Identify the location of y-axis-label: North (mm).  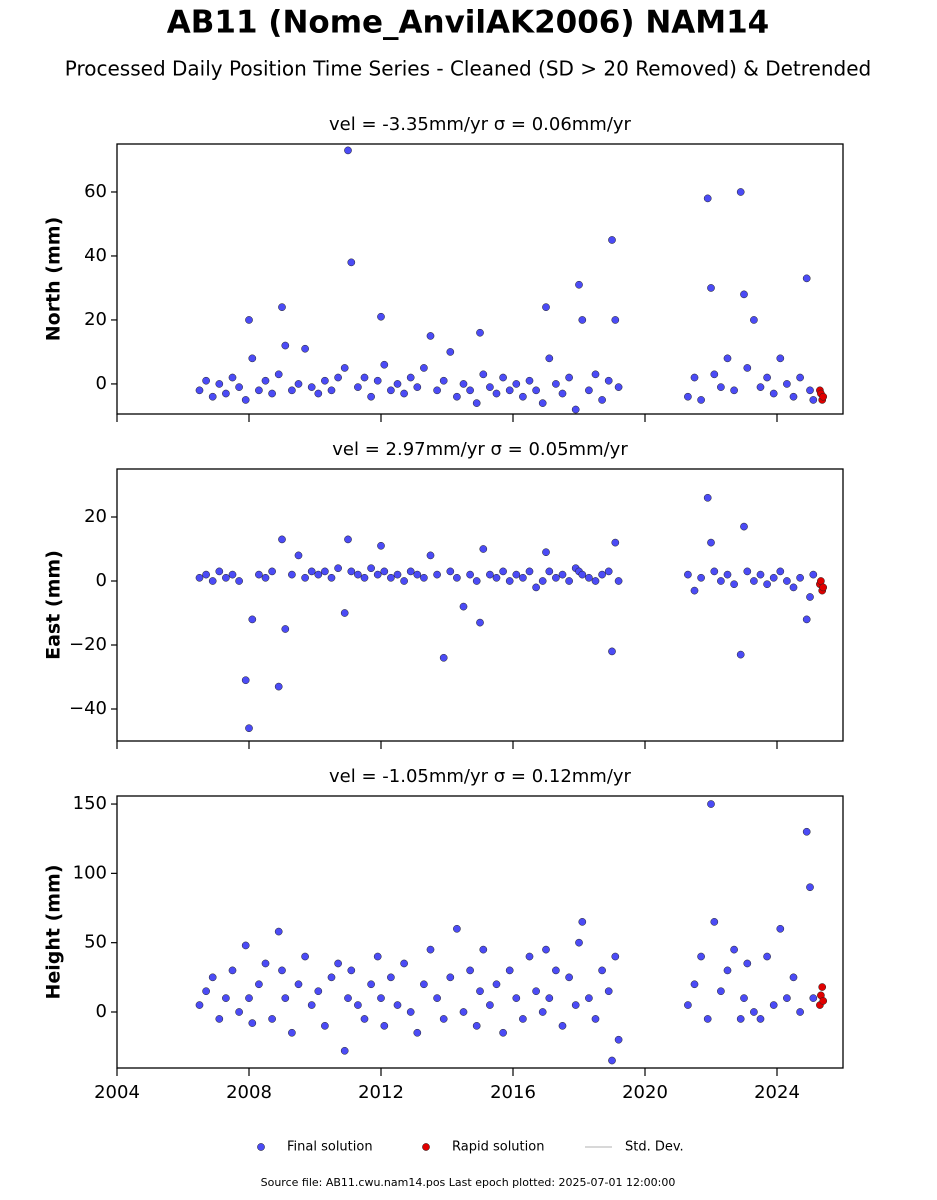
(54, 279).